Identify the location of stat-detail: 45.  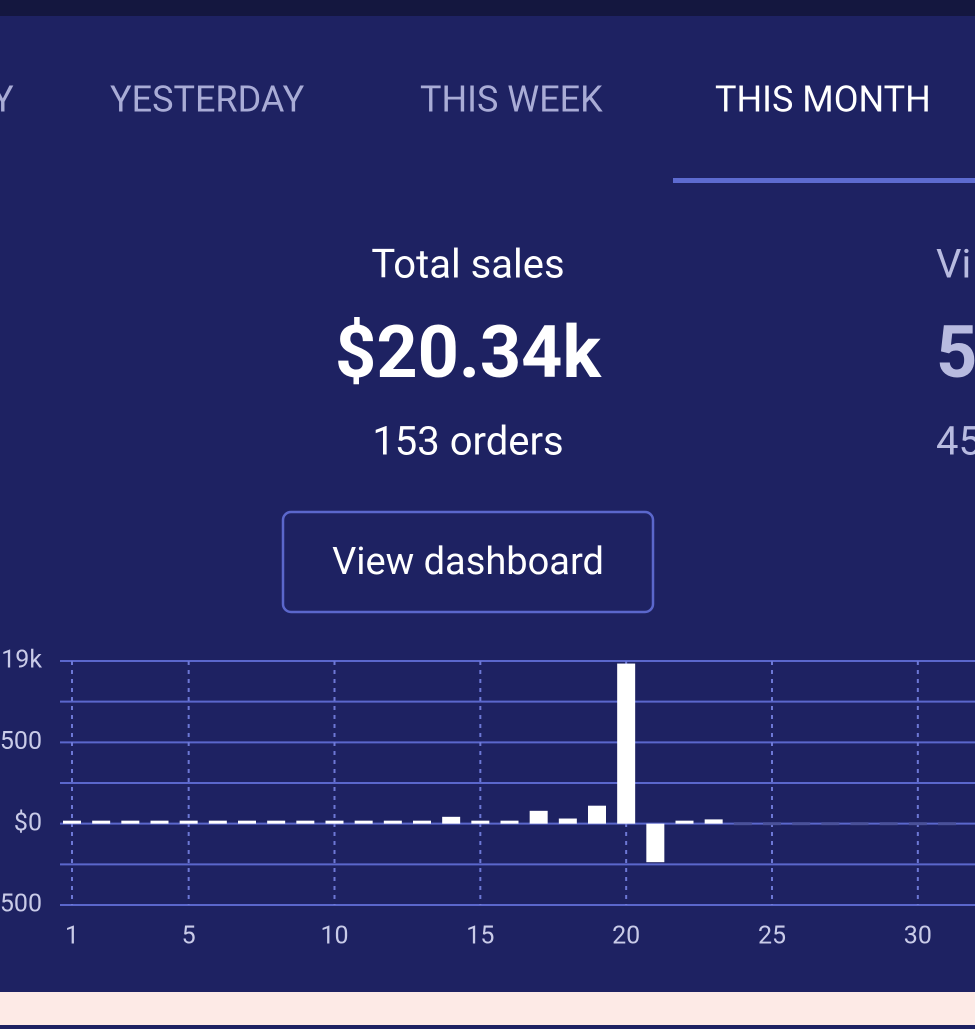
(955, 441).